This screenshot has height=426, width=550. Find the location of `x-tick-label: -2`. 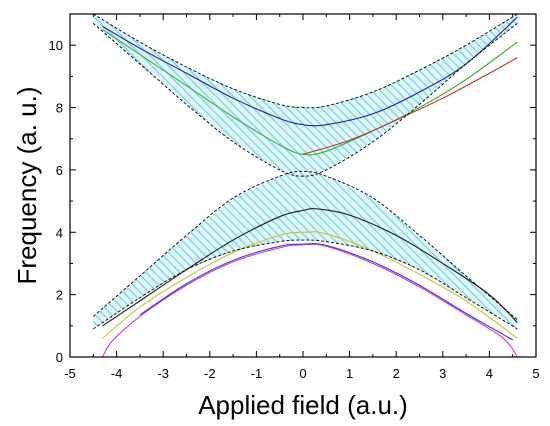

x-tick-label: -2 is located at coordinates (210, 373).